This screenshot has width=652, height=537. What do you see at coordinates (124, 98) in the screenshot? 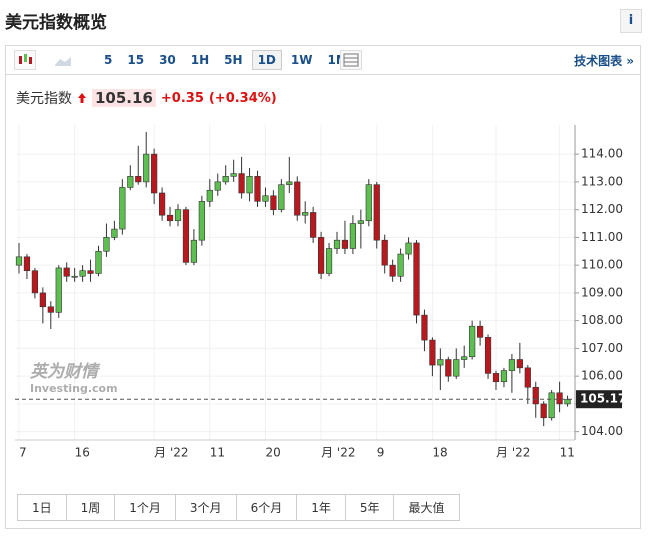
I see `price: 105.16` at bounding box center [124, 98].